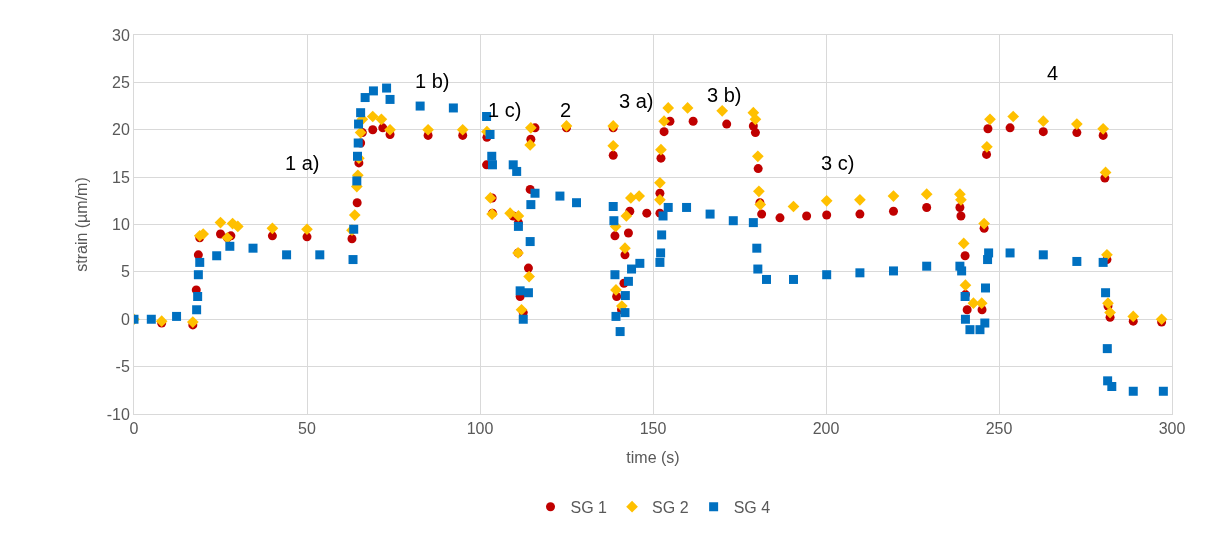  What do you see at coordinates (121, 130) in the screenshot?
I see `y-tick-label: 20` at bounding box center [121, 130].